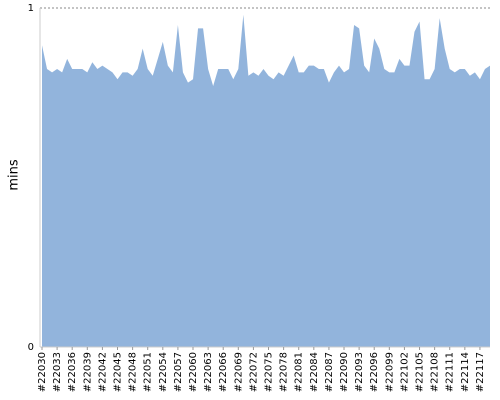  I want to click on x-tick-label: #22105, so click(420, 372).